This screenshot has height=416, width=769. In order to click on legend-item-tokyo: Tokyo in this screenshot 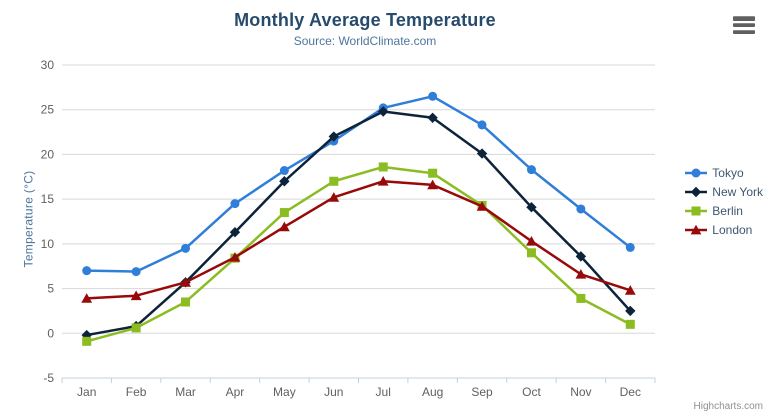, I will do `click(724, 173)`.